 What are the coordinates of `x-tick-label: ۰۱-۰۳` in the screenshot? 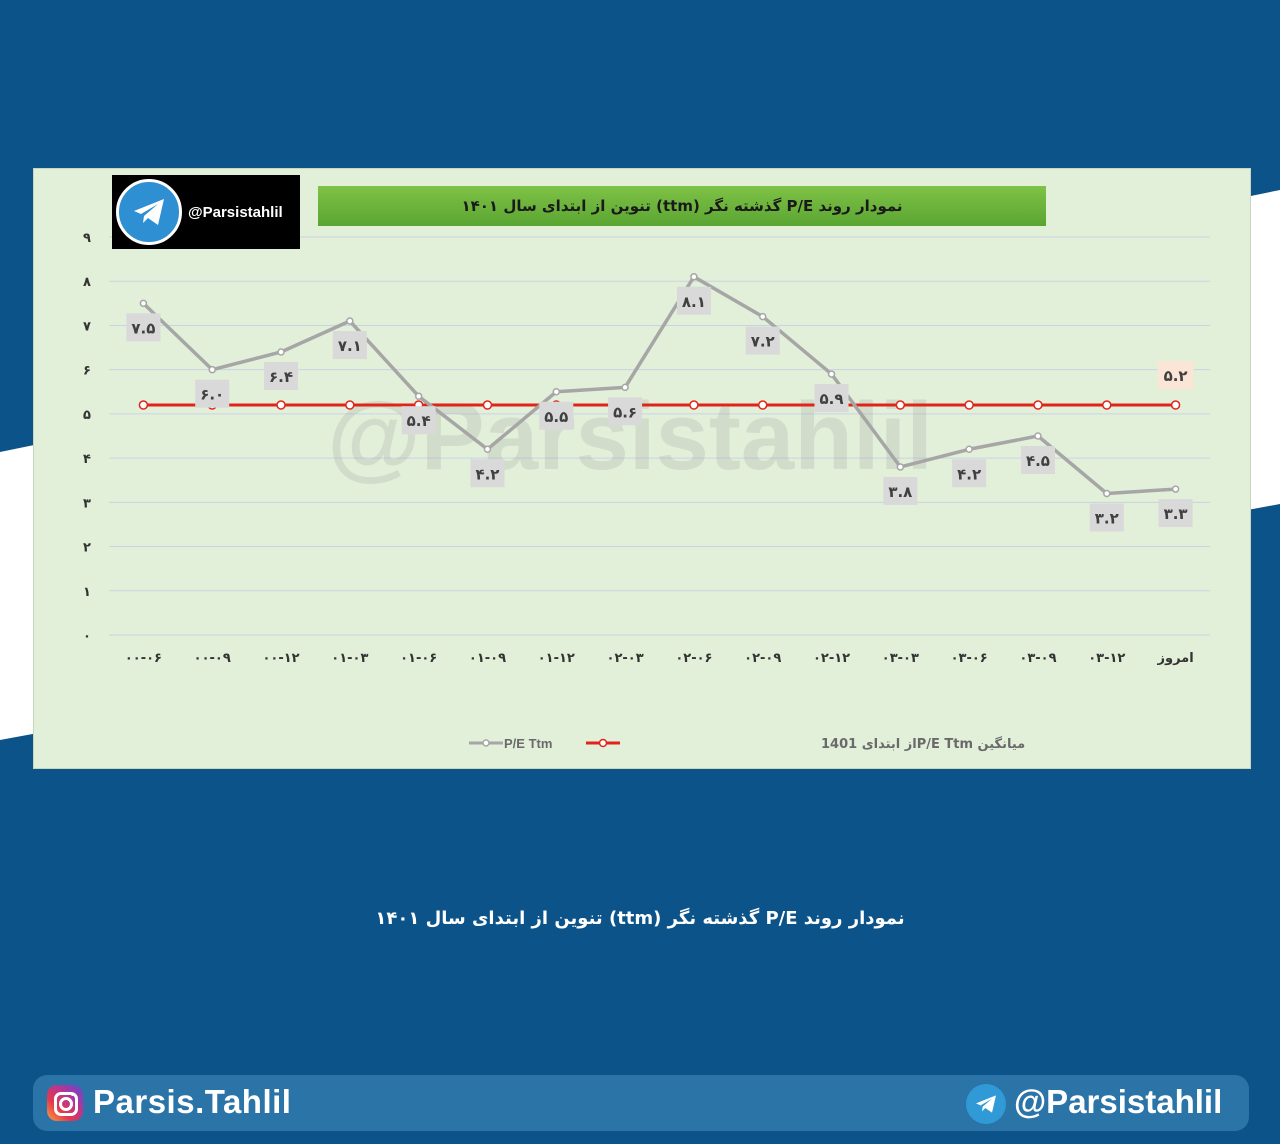 It's located at (349, 658).